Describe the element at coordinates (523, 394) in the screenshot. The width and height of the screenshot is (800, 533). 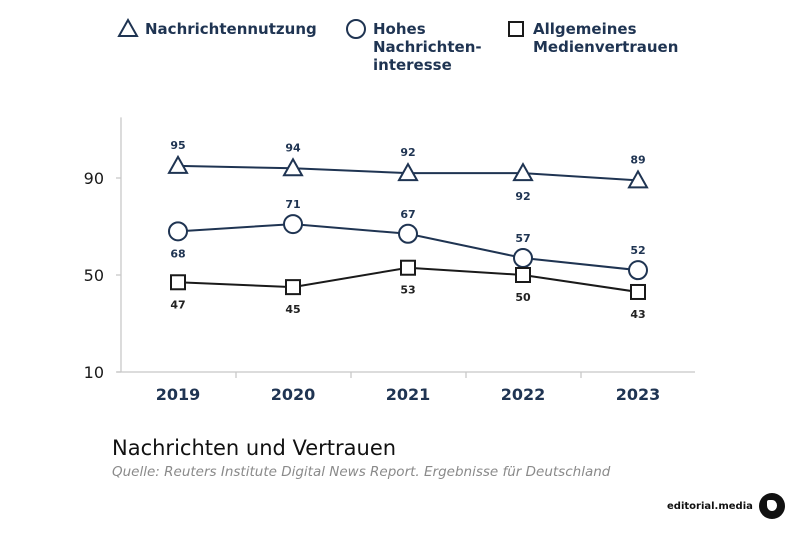
I see `x-tick-label: 2022` at that location.